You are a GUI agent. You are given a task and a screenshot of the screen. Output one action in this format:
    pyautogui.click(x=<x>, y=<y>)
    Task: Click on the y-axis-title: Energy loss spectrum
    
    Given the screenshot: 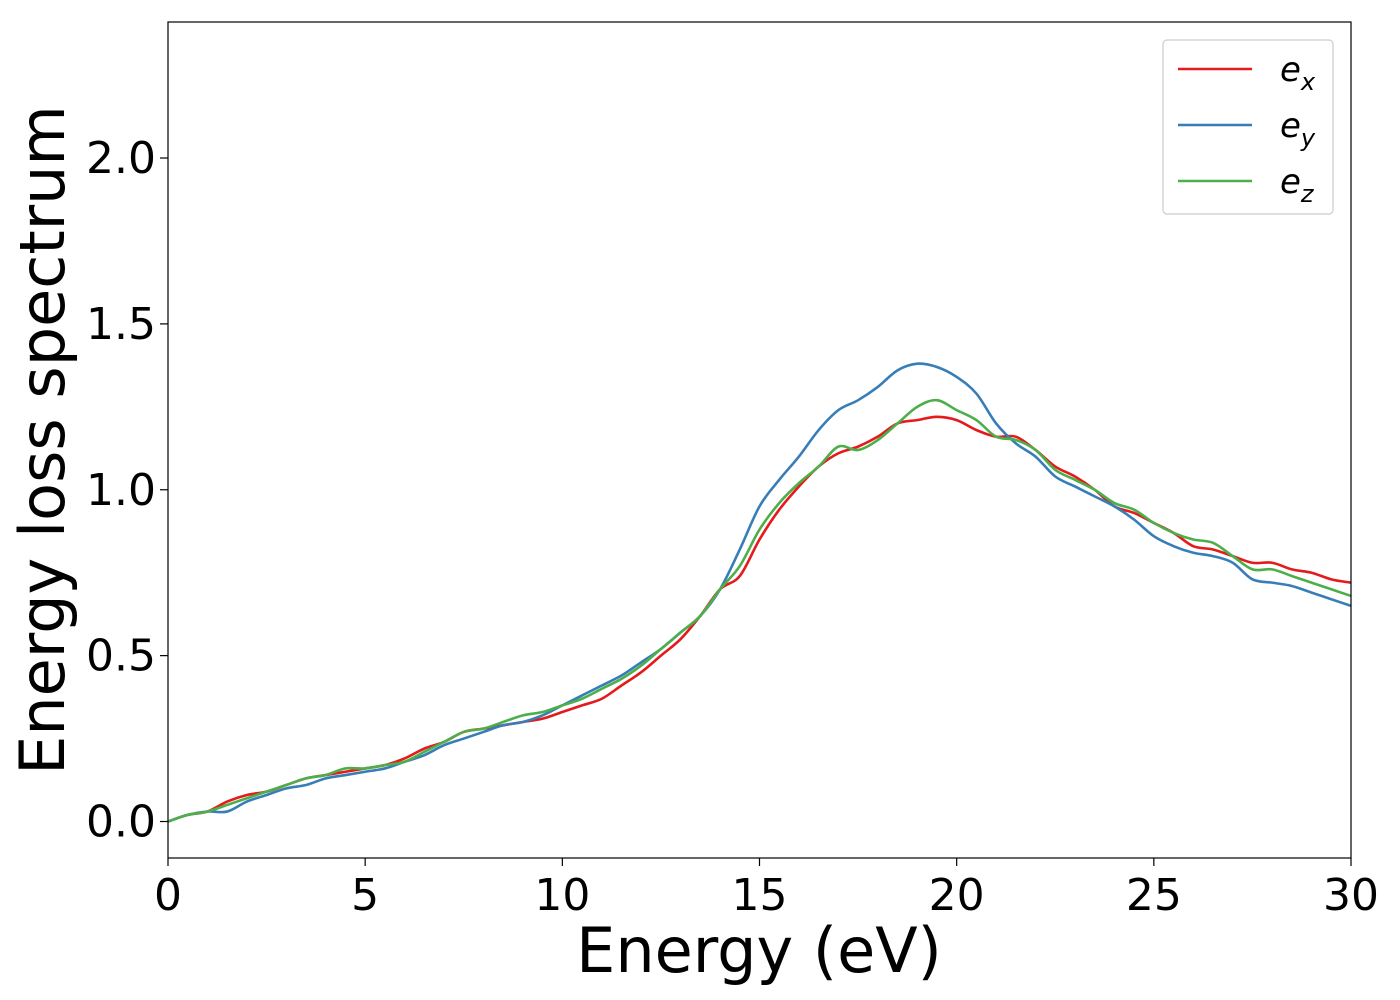 What is the action you would take?
    pyautogui.click(x=42, y=440)
    